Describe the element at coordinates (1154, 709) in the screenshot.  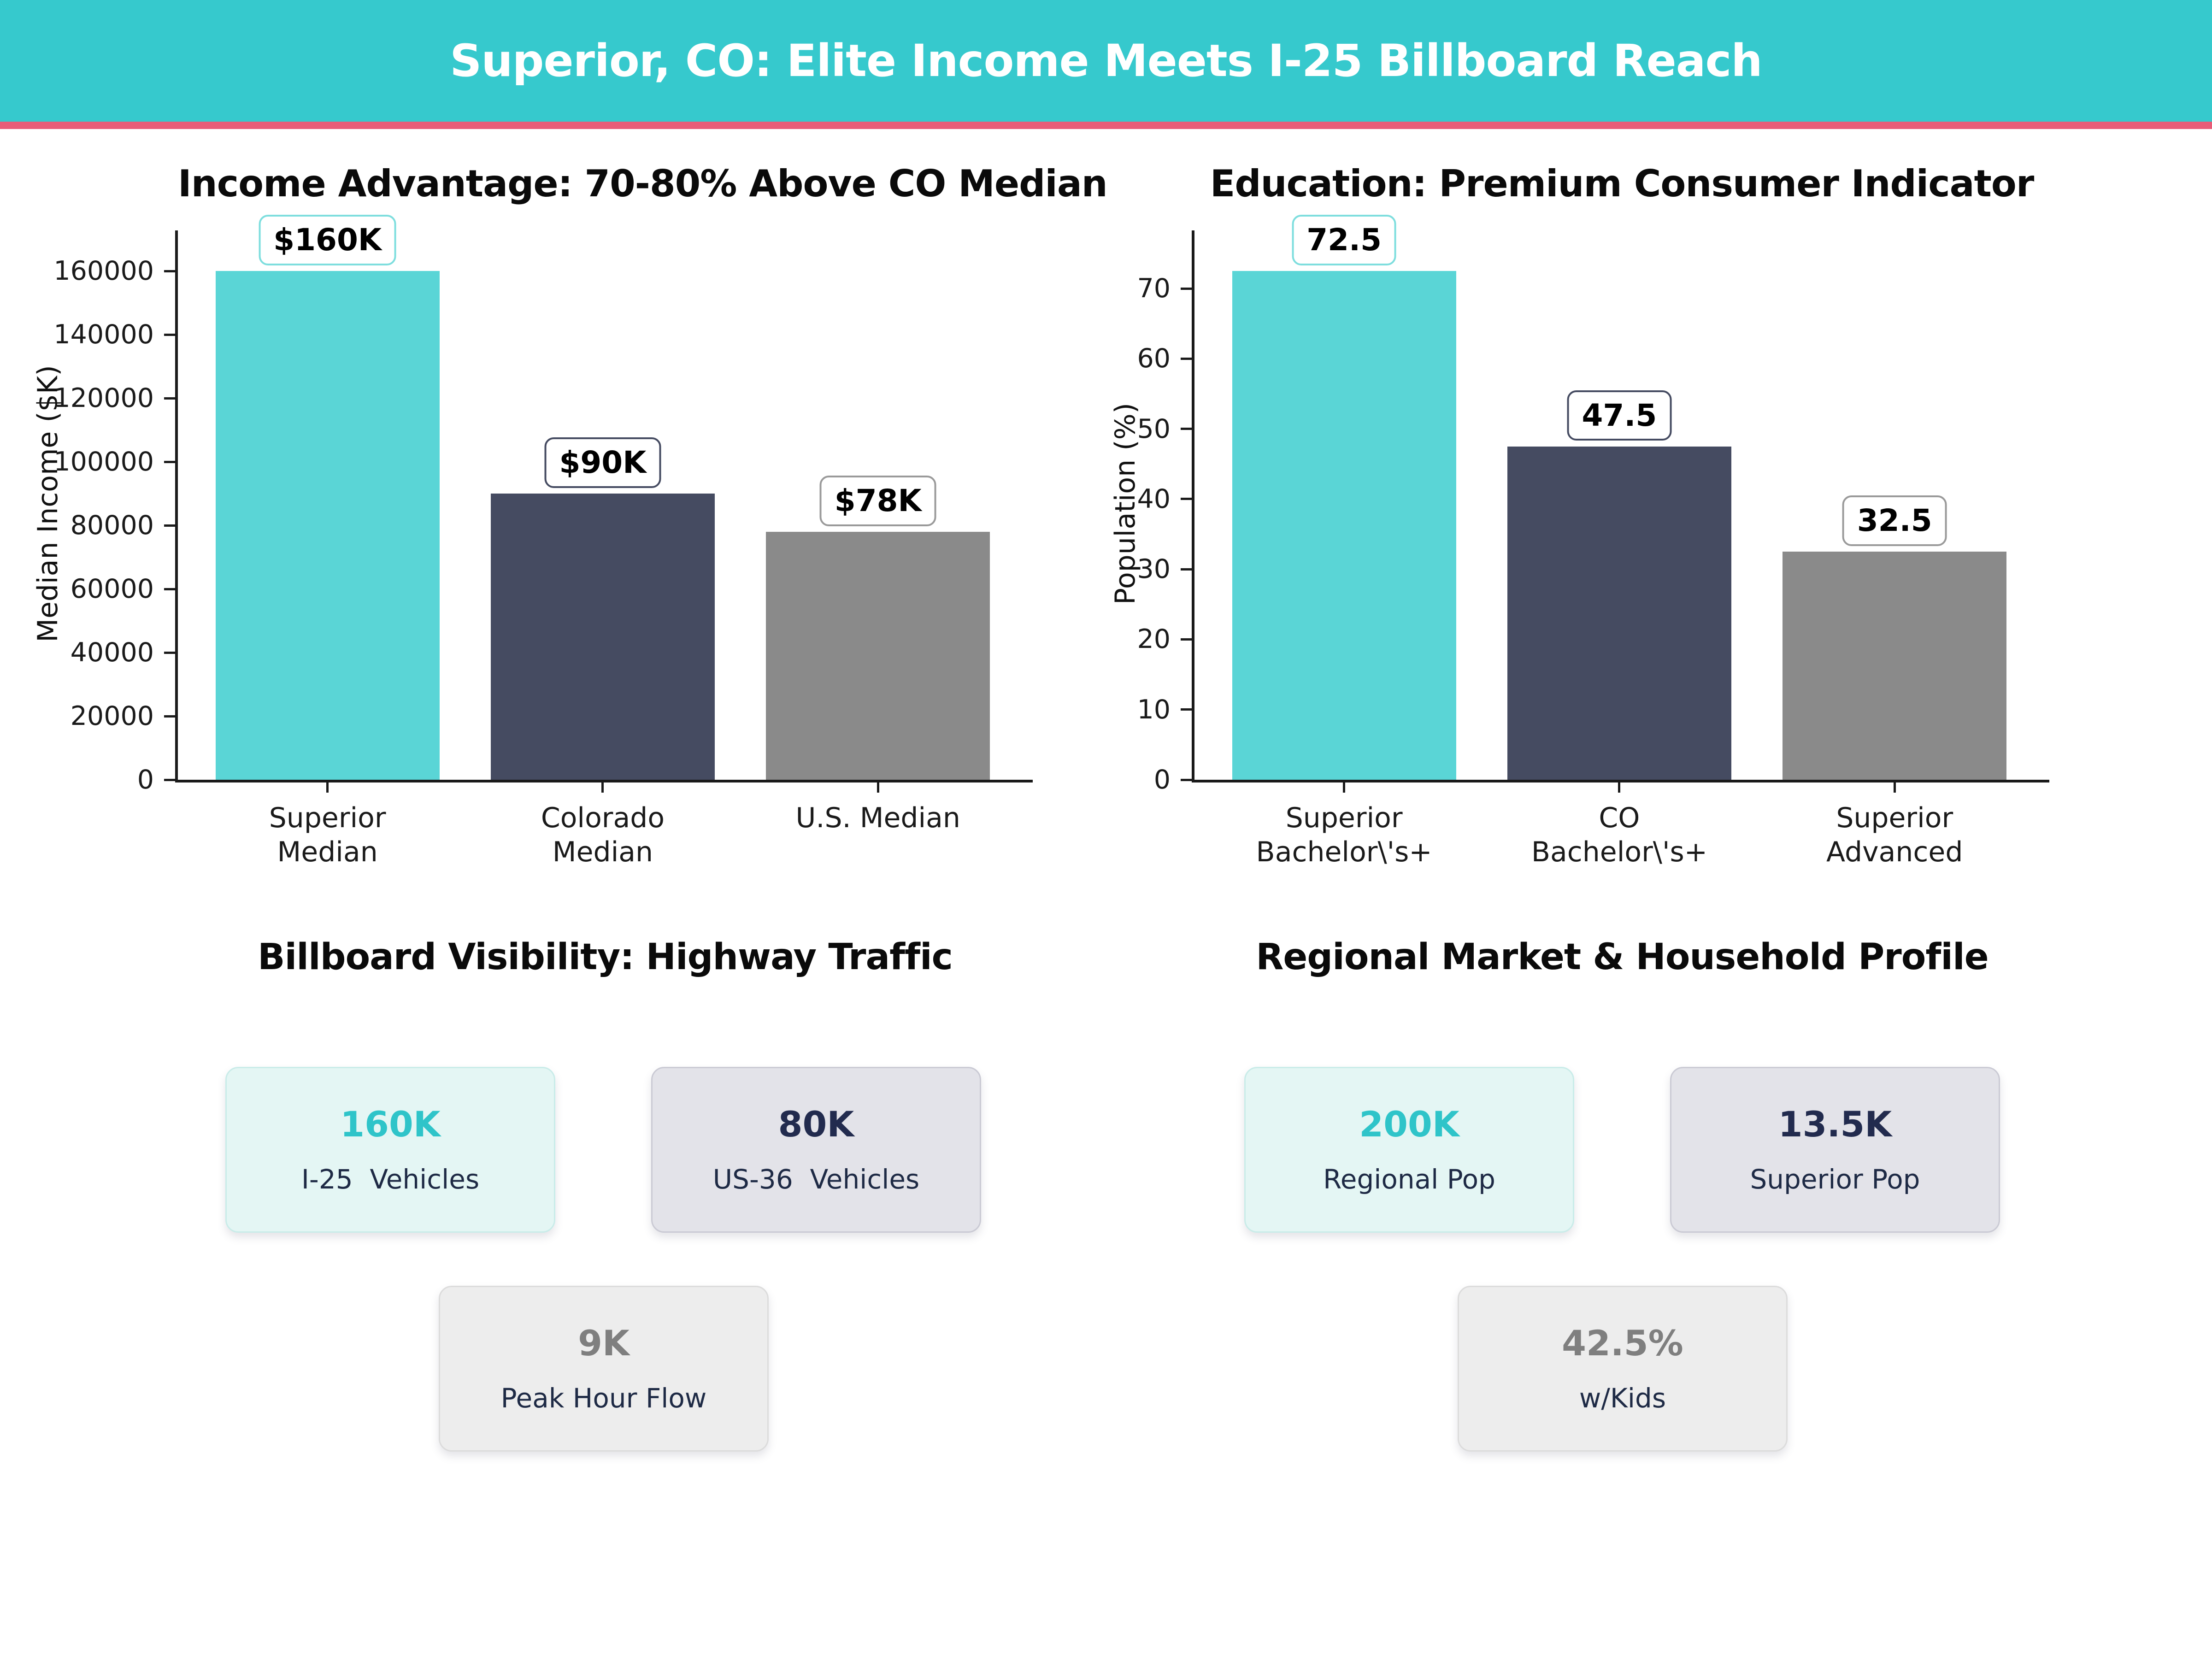
I see `y-tick-label: 10` at that location.